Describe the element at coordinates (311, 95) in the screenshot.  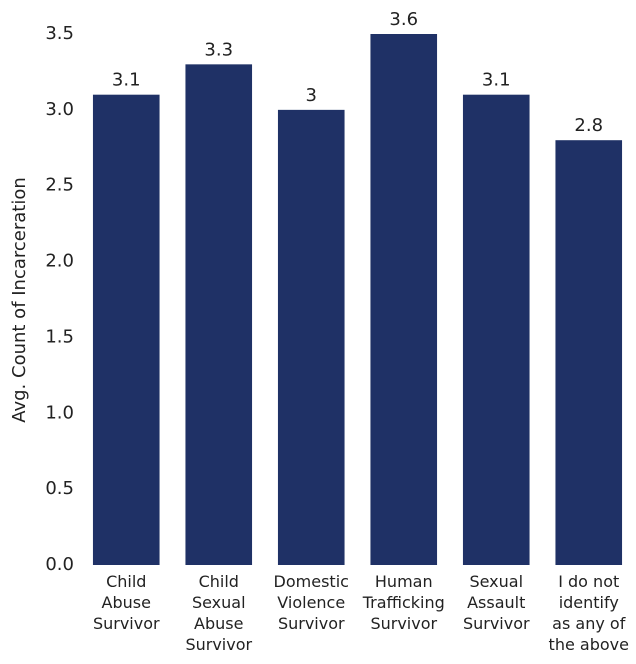
I see `value-label: 3` at that location.